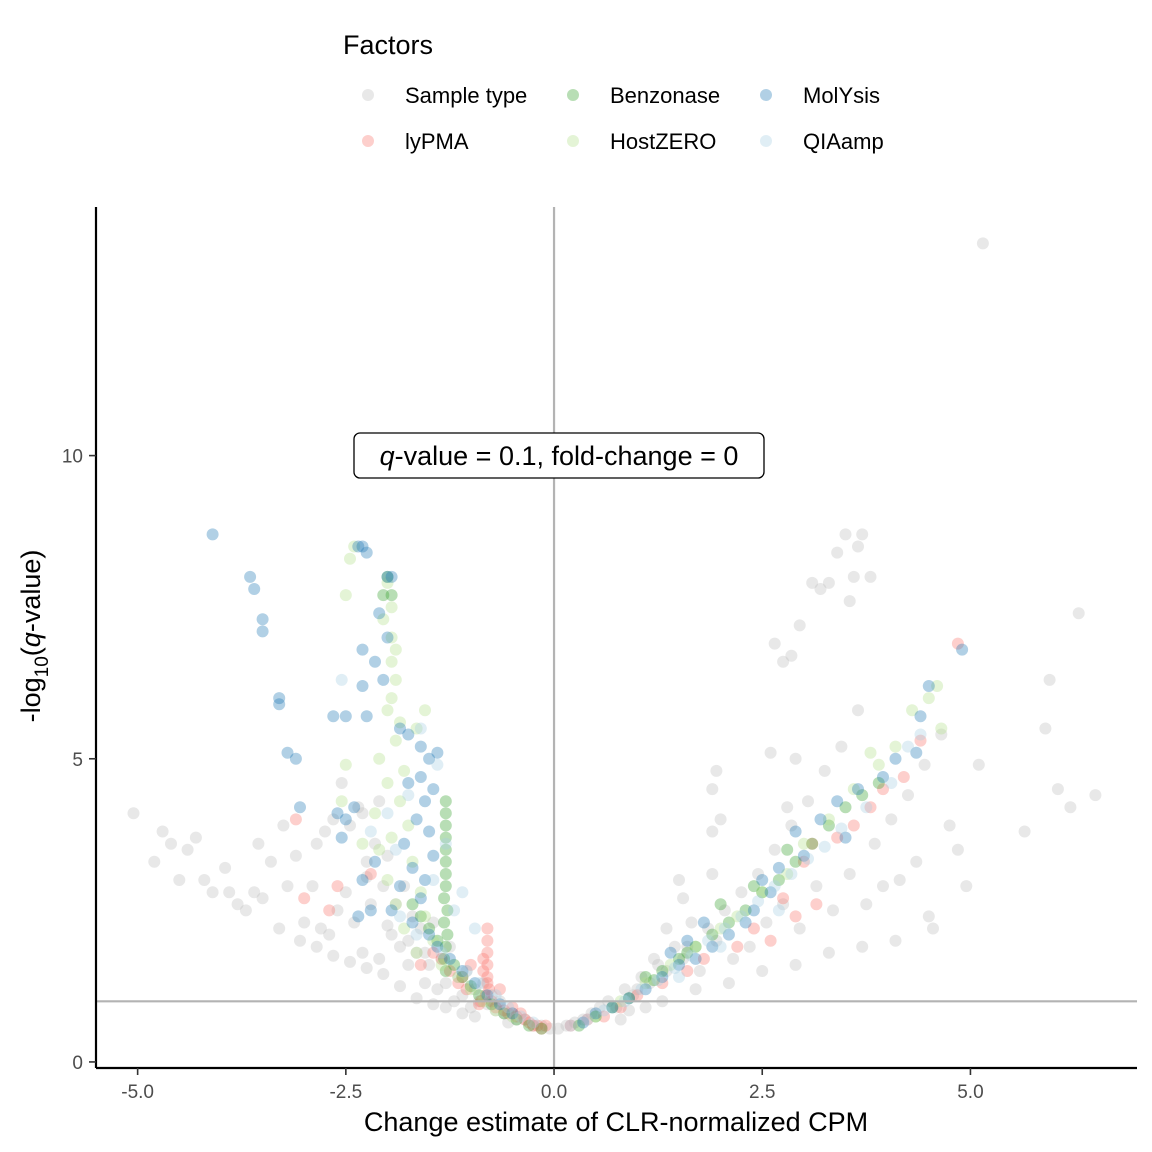  Describe the element at coordinates (77, 1063) in the screenshot. I see `y-tick-label: 0` at that location.